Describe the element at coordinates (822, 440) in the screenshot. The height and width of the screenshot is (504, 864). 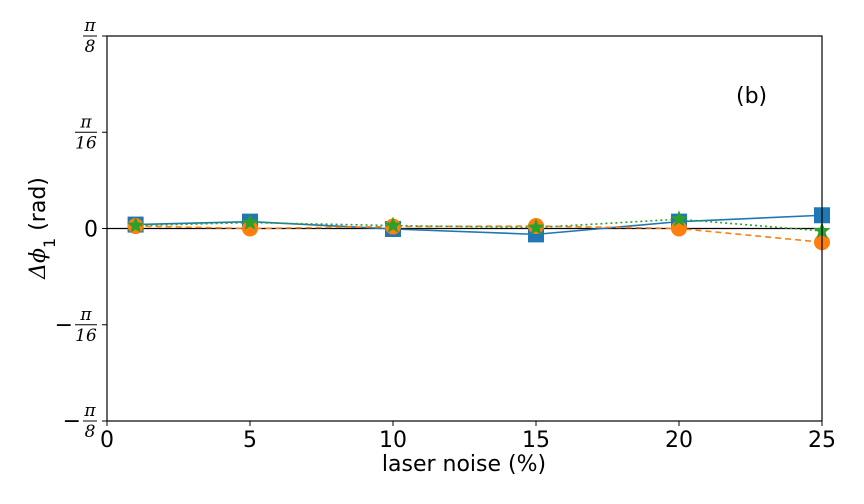
I see `x-tick-label: 25` at that location.